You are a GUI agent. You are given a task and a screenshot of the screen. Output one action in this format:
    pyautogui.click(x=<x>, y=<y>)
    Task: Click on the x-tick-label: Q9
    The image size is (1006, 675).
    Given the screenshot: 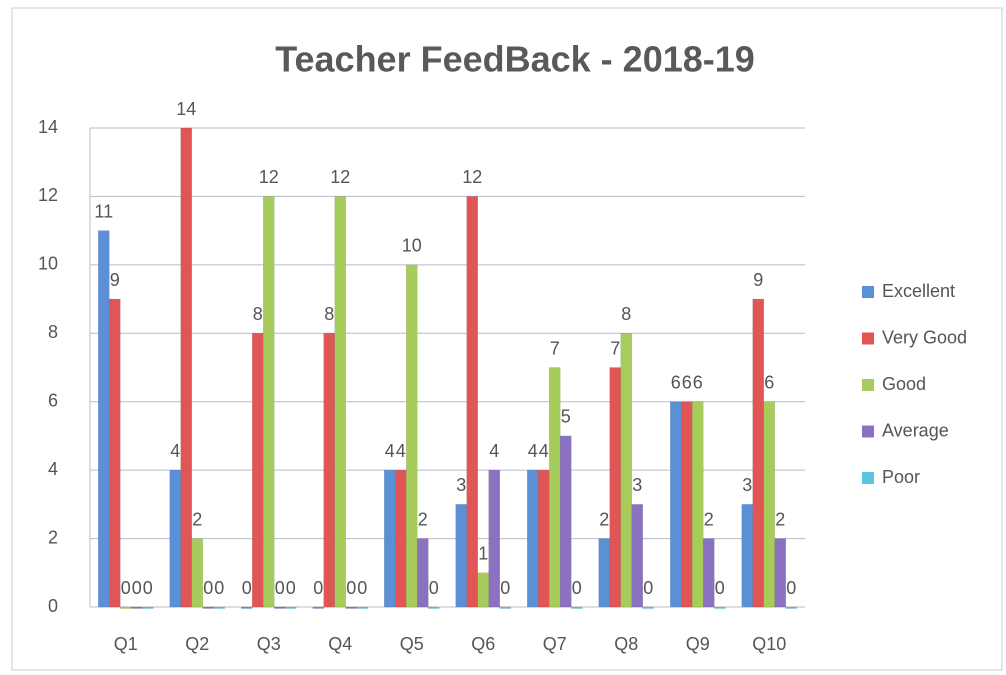 What is the action you would take?
    pyautogui.click(x=698, y=644)
    